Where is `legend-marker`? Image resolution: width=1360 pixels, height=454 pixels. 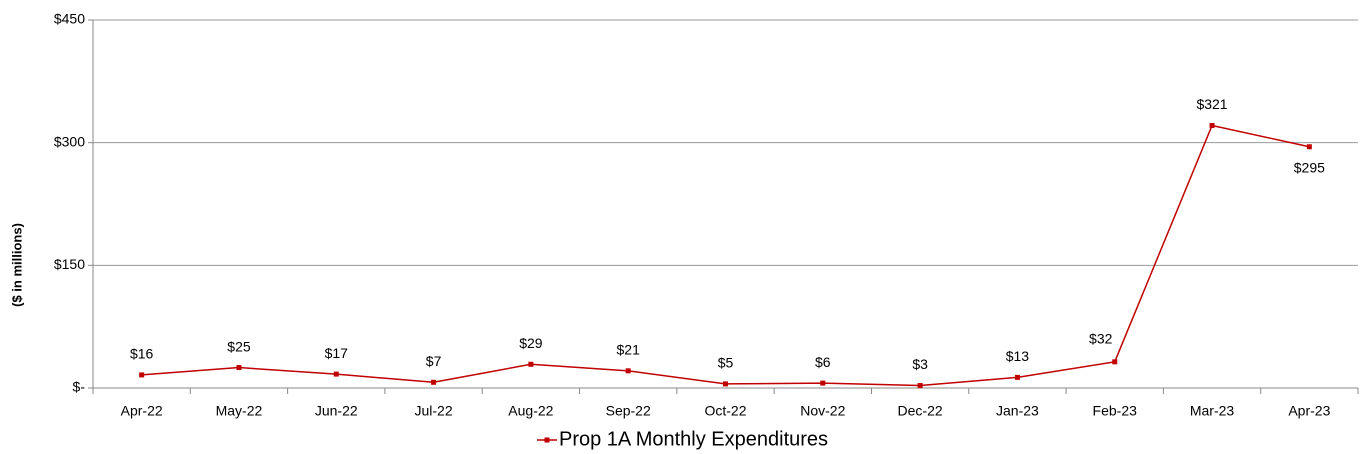
legend-marker is located at coordinates (547, 440).